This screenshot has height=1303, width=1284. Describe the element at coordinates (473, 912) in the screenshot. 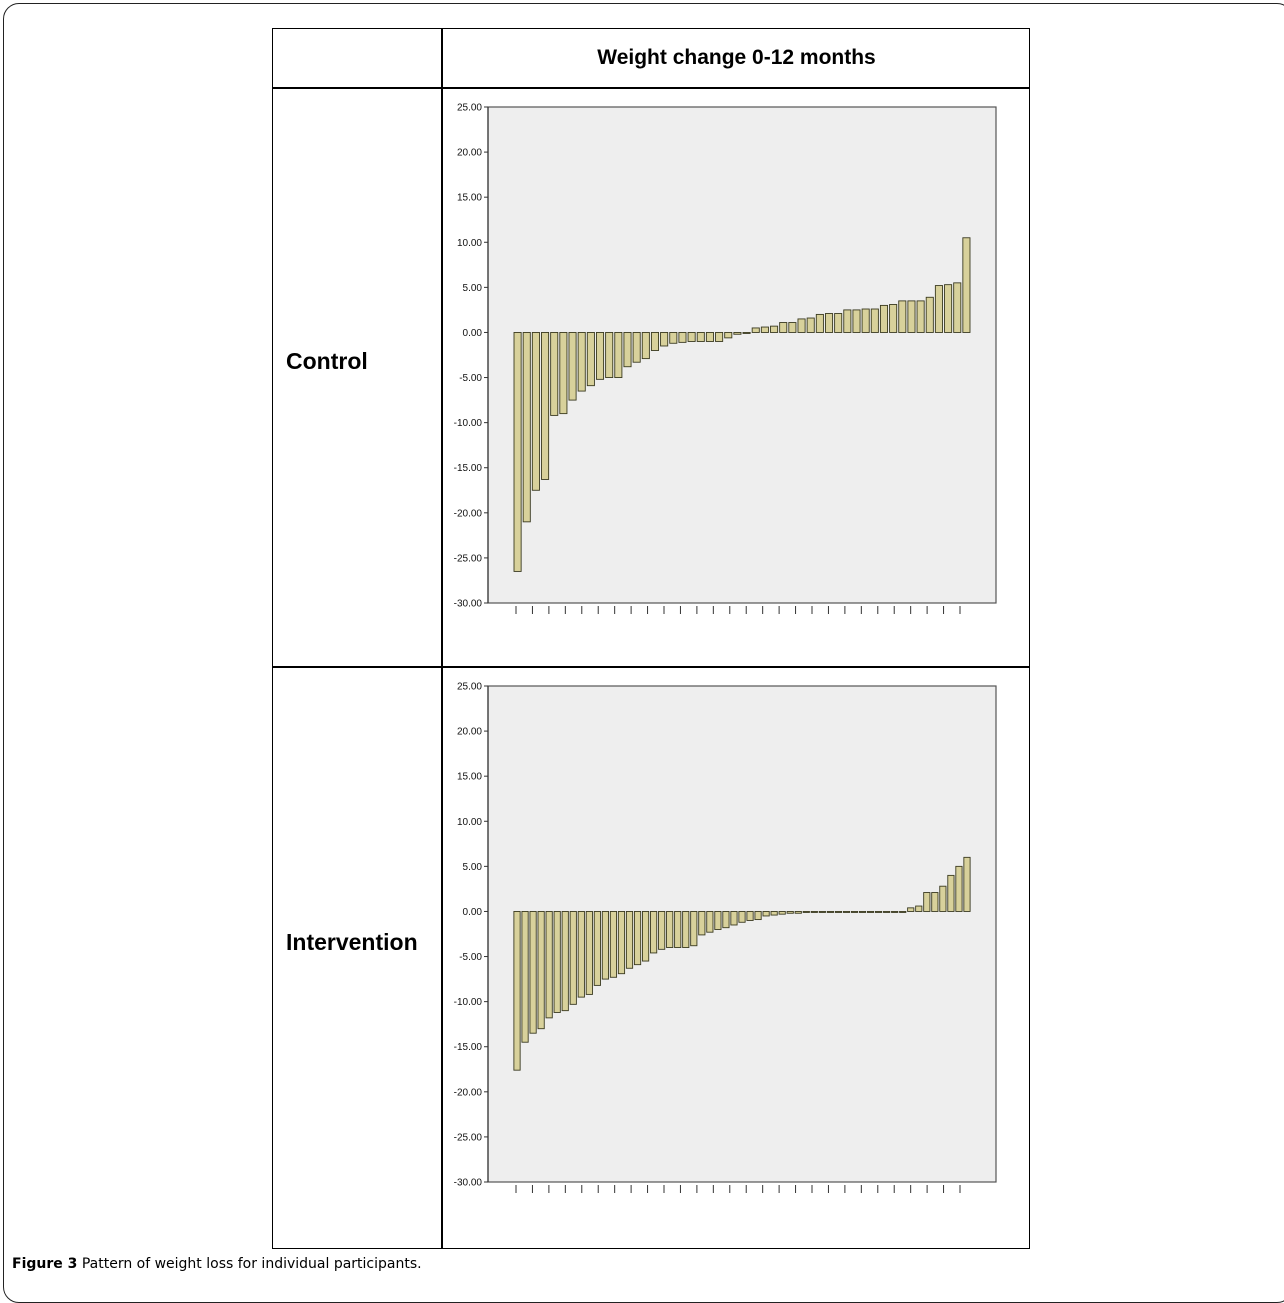

I see `y-tick-label: 0.00` at that location.